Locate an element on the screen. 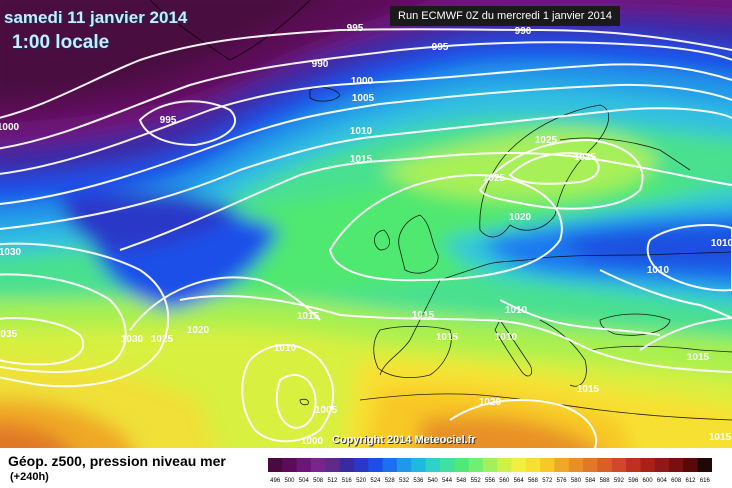 The width and height of the screenshot is (732, 488). isobar-label-1: 990 is located at coordinates (523, 31).